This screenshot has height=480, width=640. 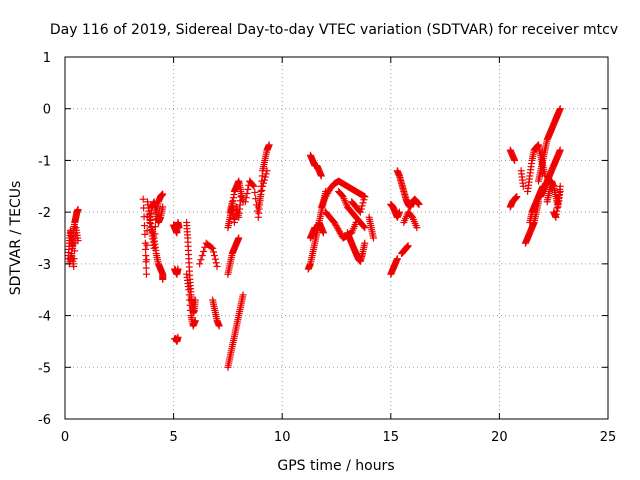 I want to click on y-tick-label: -6, so click(x=44, y=420).